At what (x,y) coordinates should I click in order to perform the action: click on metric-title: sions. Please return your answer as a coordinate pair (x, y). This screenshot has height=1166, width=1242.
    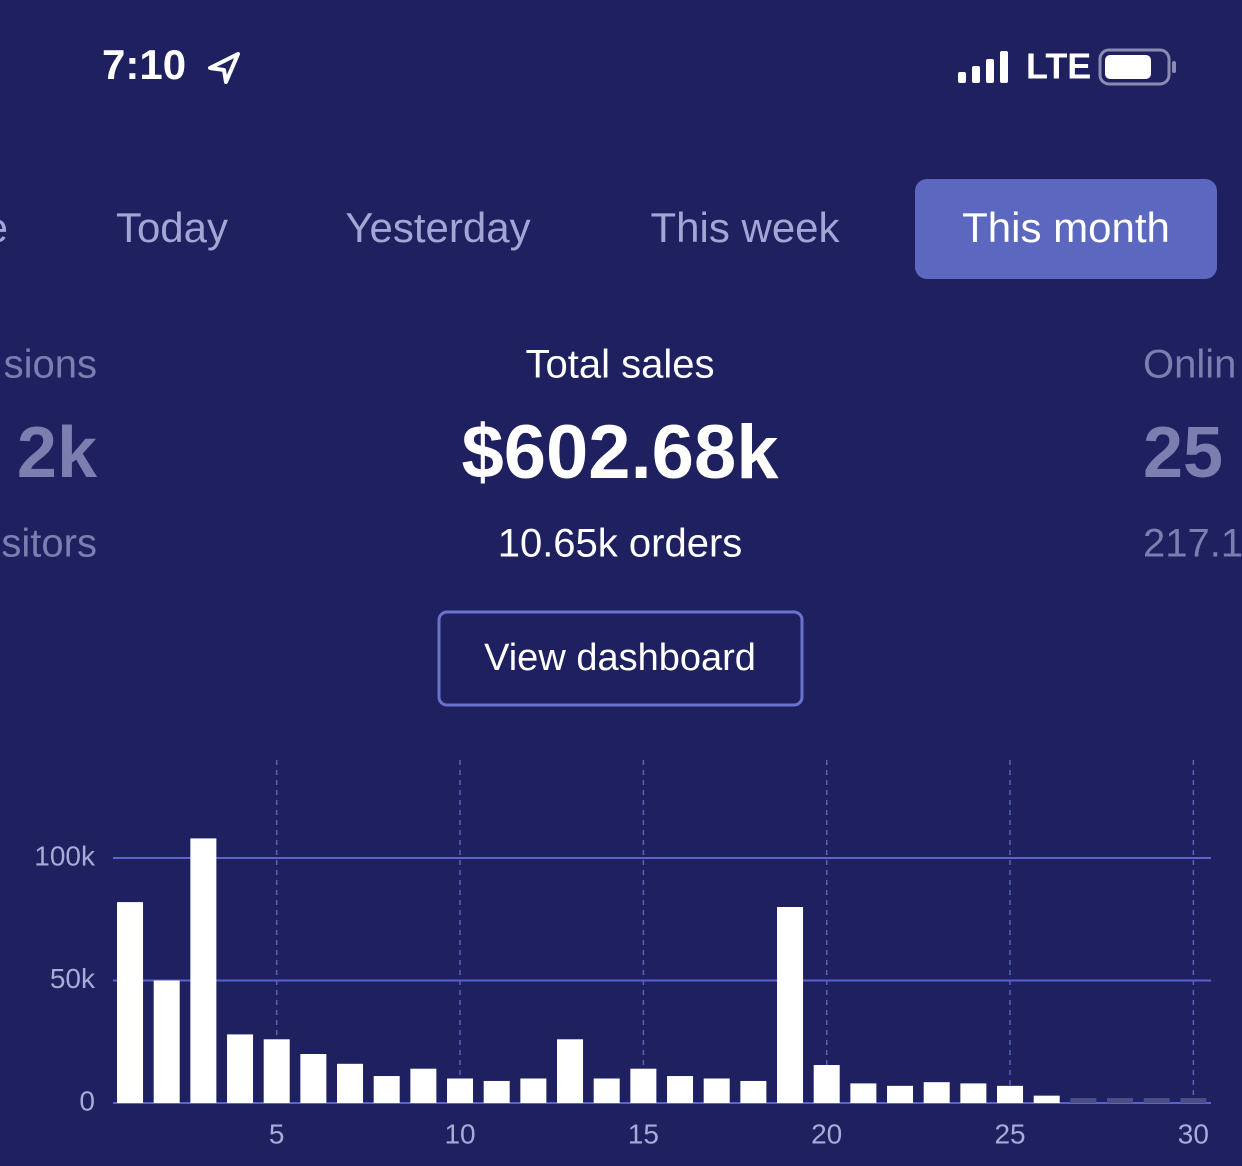
    Looking at the image, I should click on (50, 365).